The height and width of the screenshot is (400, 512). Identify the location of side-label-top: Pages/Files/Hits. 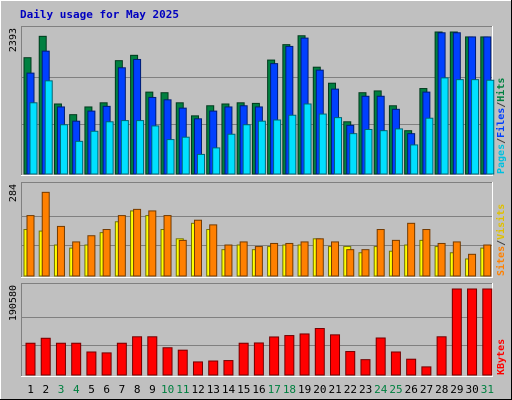
(501, 126).